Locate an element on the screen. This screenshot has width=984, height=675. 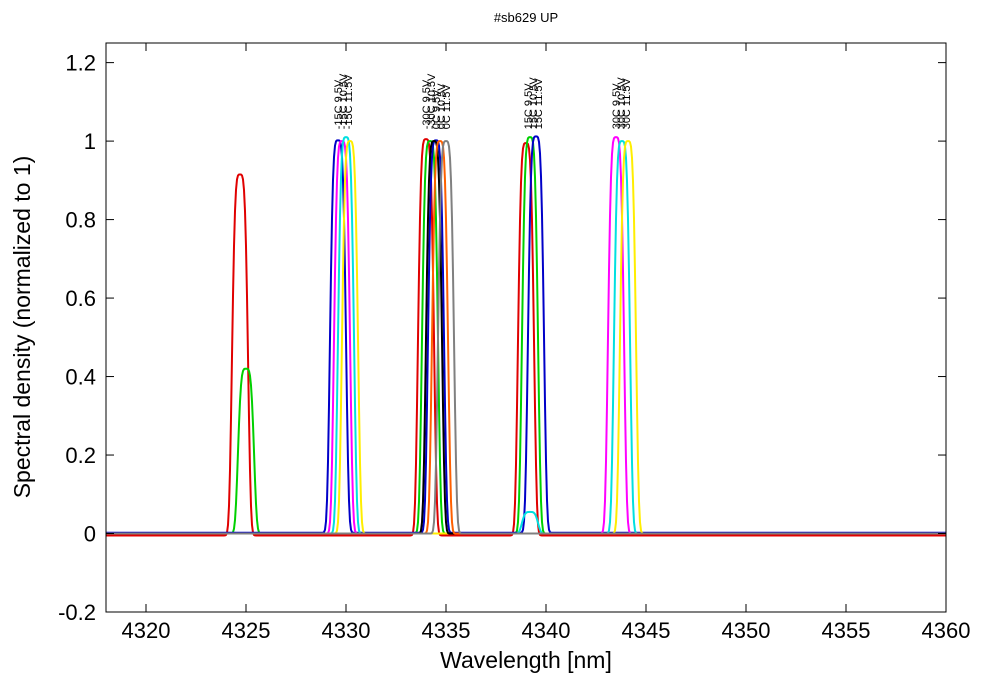
y-axis-title: Spectral density (normalized to 1) is located at coordinates (22, 327).